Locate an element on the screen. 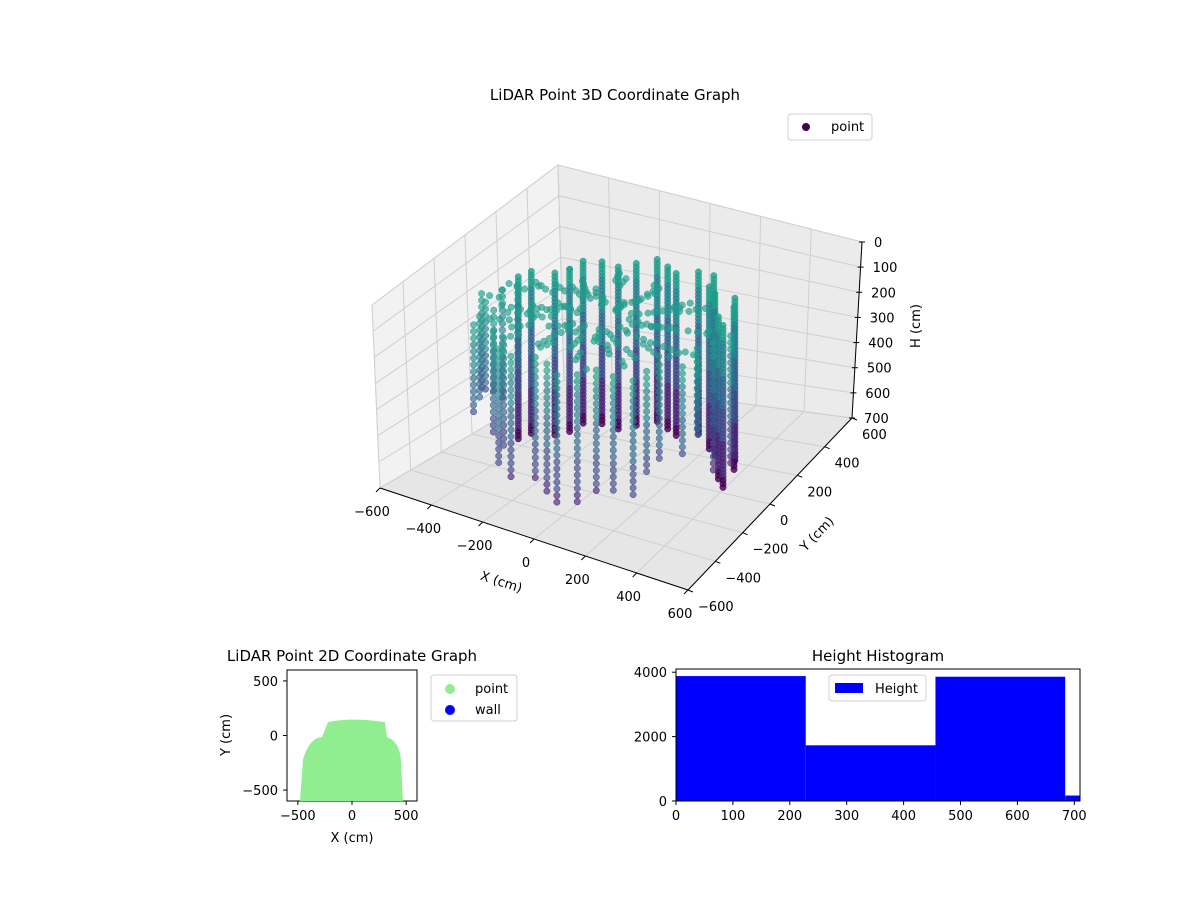 The width and height of the screenshot is (1200, 900). chart2d-title: LiDAR Point 2D Coordinate Graph is located at coordinates (352, 656).